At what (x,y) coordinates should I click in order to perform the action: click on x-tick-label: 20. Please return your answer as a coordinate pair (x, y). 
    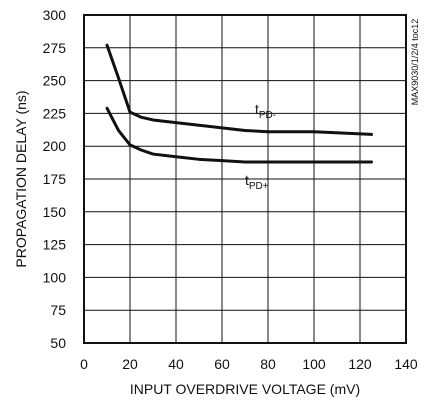
    Looking at the image, I should click on (130, 364).